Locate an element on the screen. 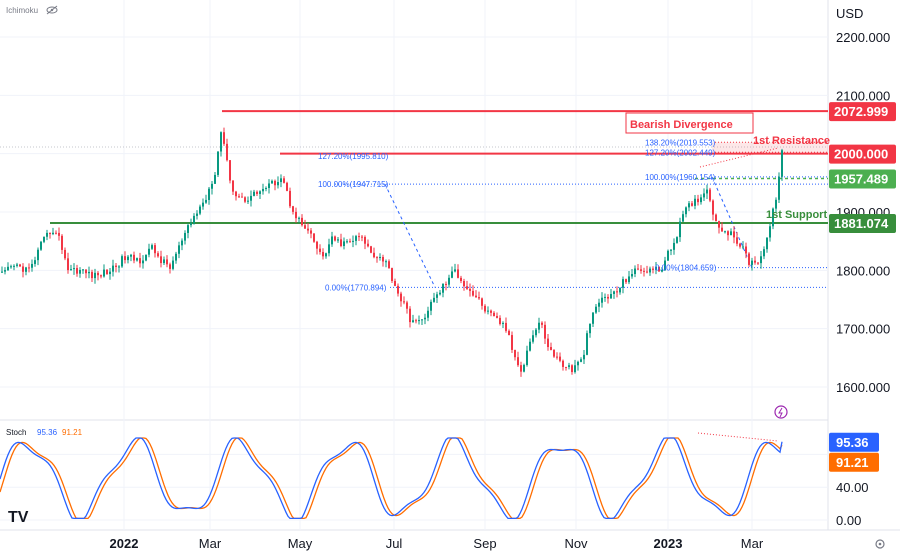  stoch-d-badge-label: 91.21 is located at coordinates (852, 462).